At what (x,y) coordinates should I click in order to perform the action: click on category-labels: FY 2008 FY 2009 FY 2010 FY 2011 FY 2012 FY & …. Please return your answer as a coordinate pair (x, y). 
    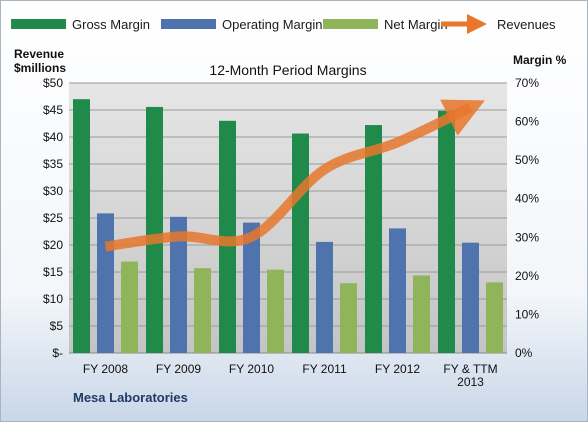
    Looking at the image, I should click on (290, 375).